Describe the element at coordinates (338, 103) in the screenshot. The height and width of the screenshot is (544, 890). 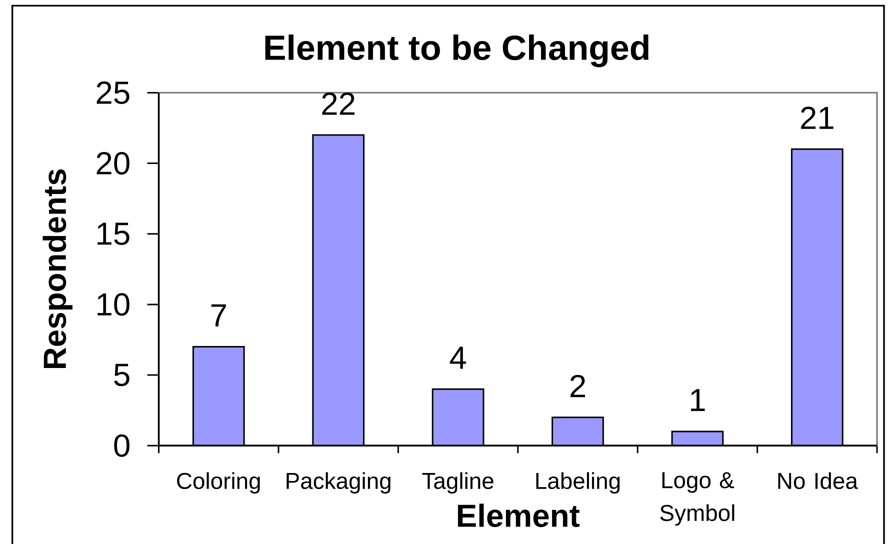
I see `data-label: 22` at that location.